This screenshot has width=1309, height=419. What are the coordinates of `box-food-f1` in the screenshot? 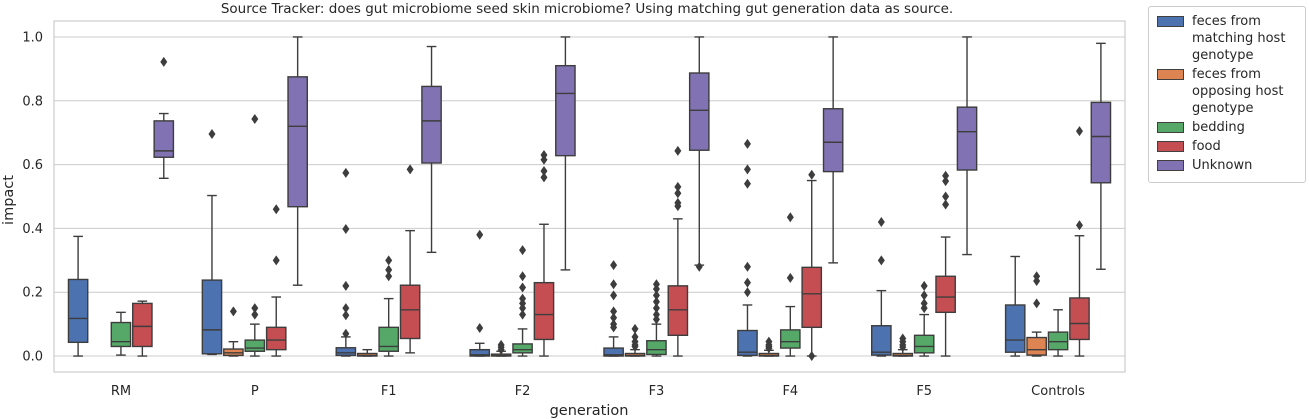 It's located at (410, 259).